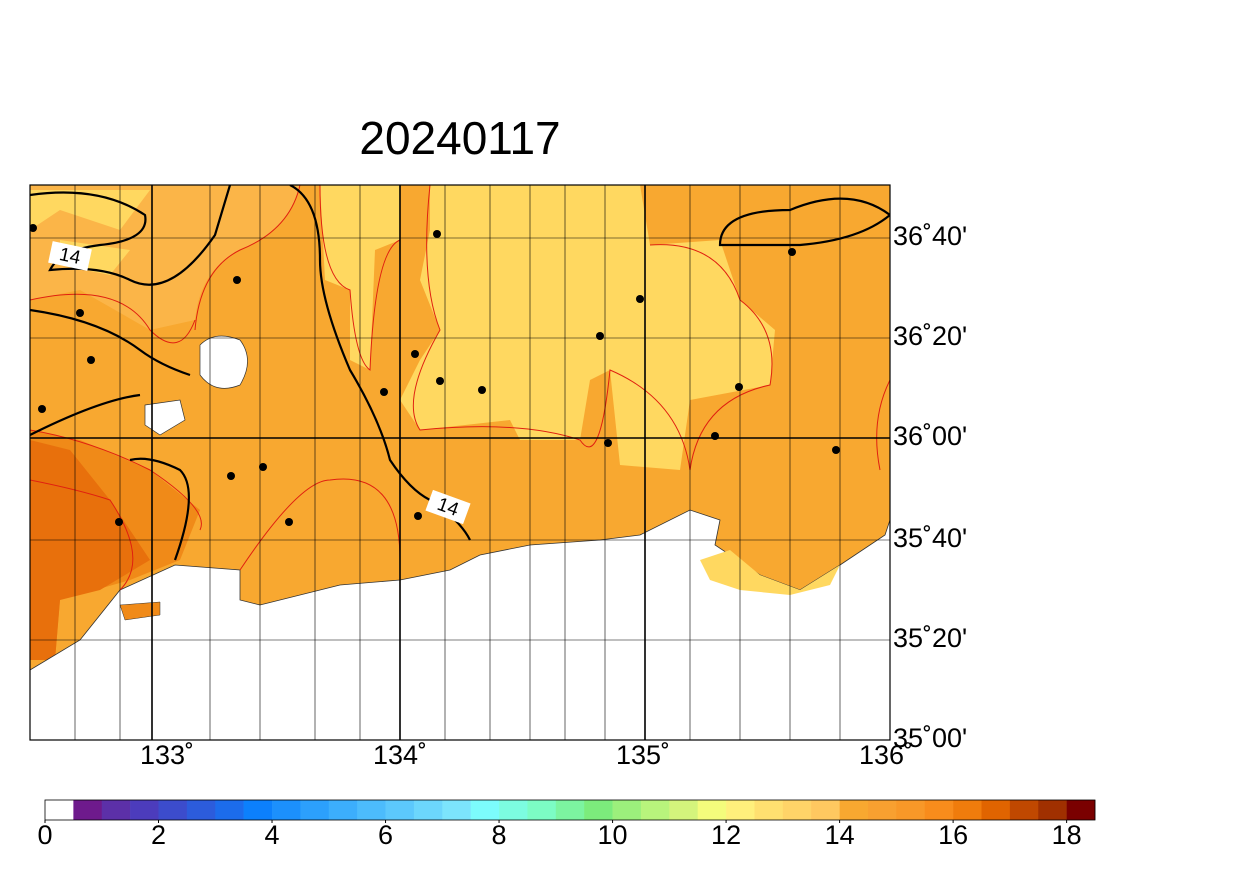  I want to click on colorbar-label: 10, so click(613, 835).